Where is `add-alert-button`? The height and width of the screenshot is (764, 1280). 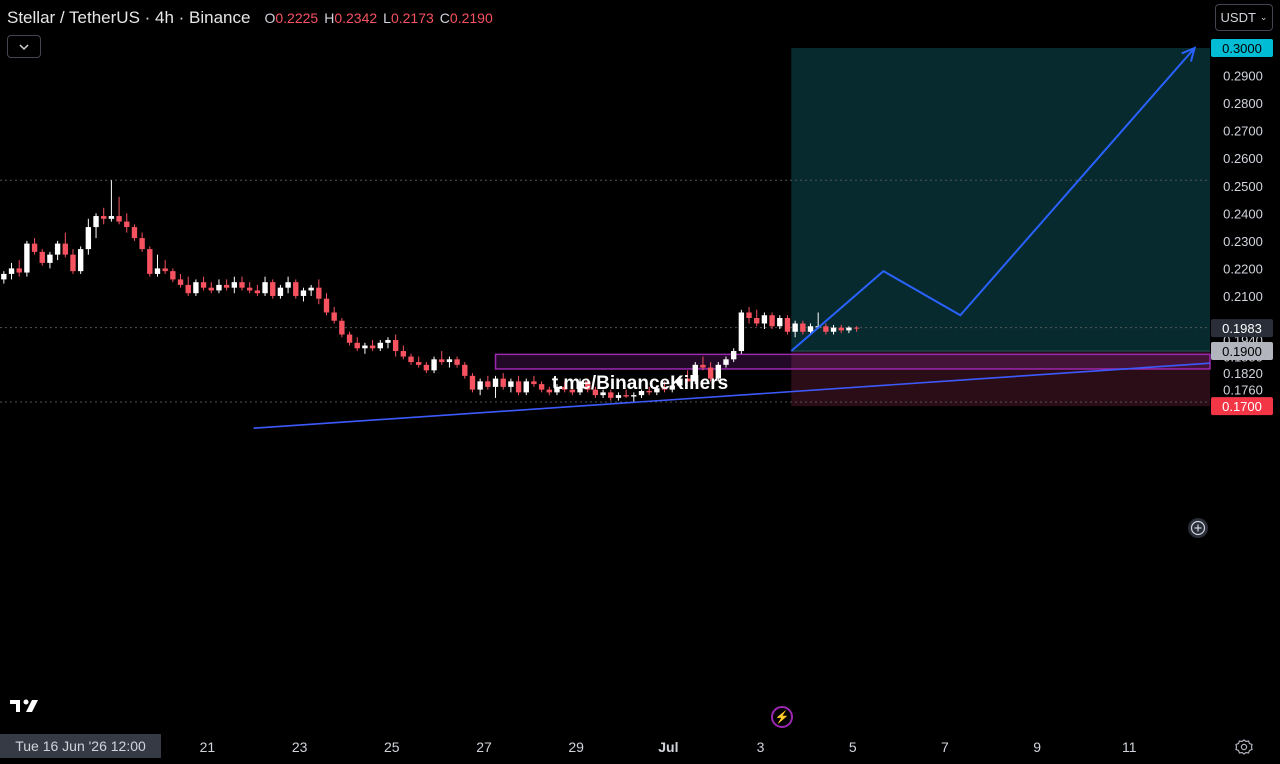
add-alert-button is located at coordinates (1198, 528).